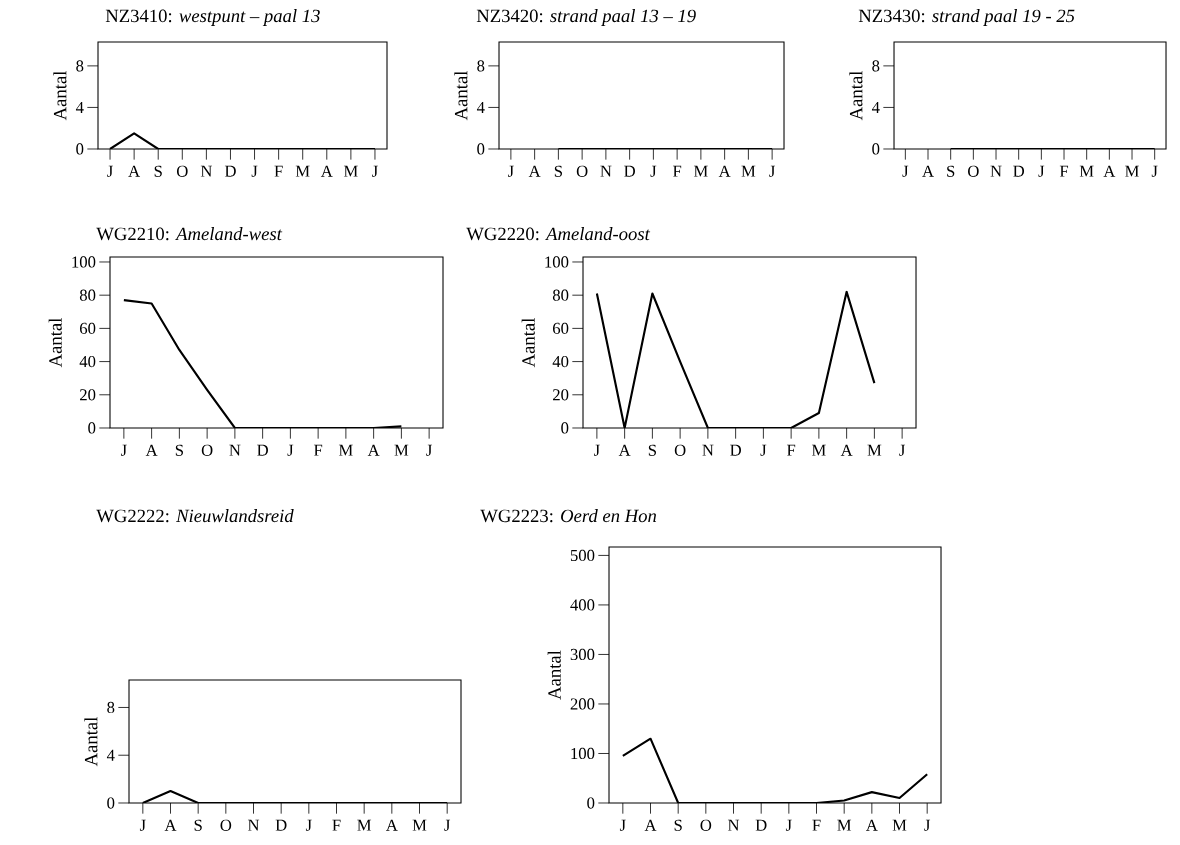  Describe the element at coordinates (558, 234) in the screenshot. I see `chart-title: WG2220: Ameland-oost` at that location.